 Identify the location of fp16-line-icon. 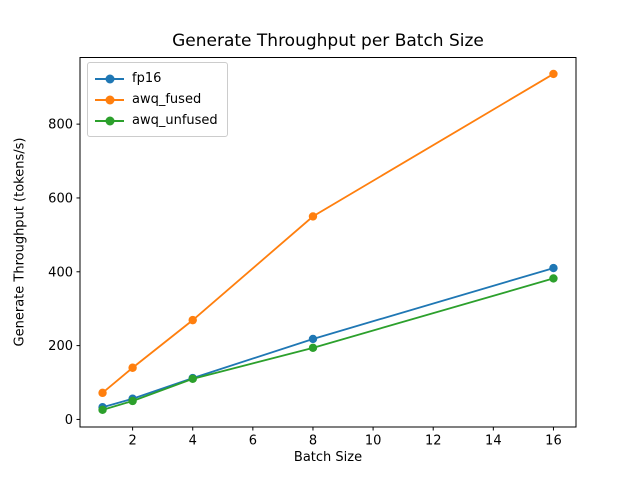
(109, 79).